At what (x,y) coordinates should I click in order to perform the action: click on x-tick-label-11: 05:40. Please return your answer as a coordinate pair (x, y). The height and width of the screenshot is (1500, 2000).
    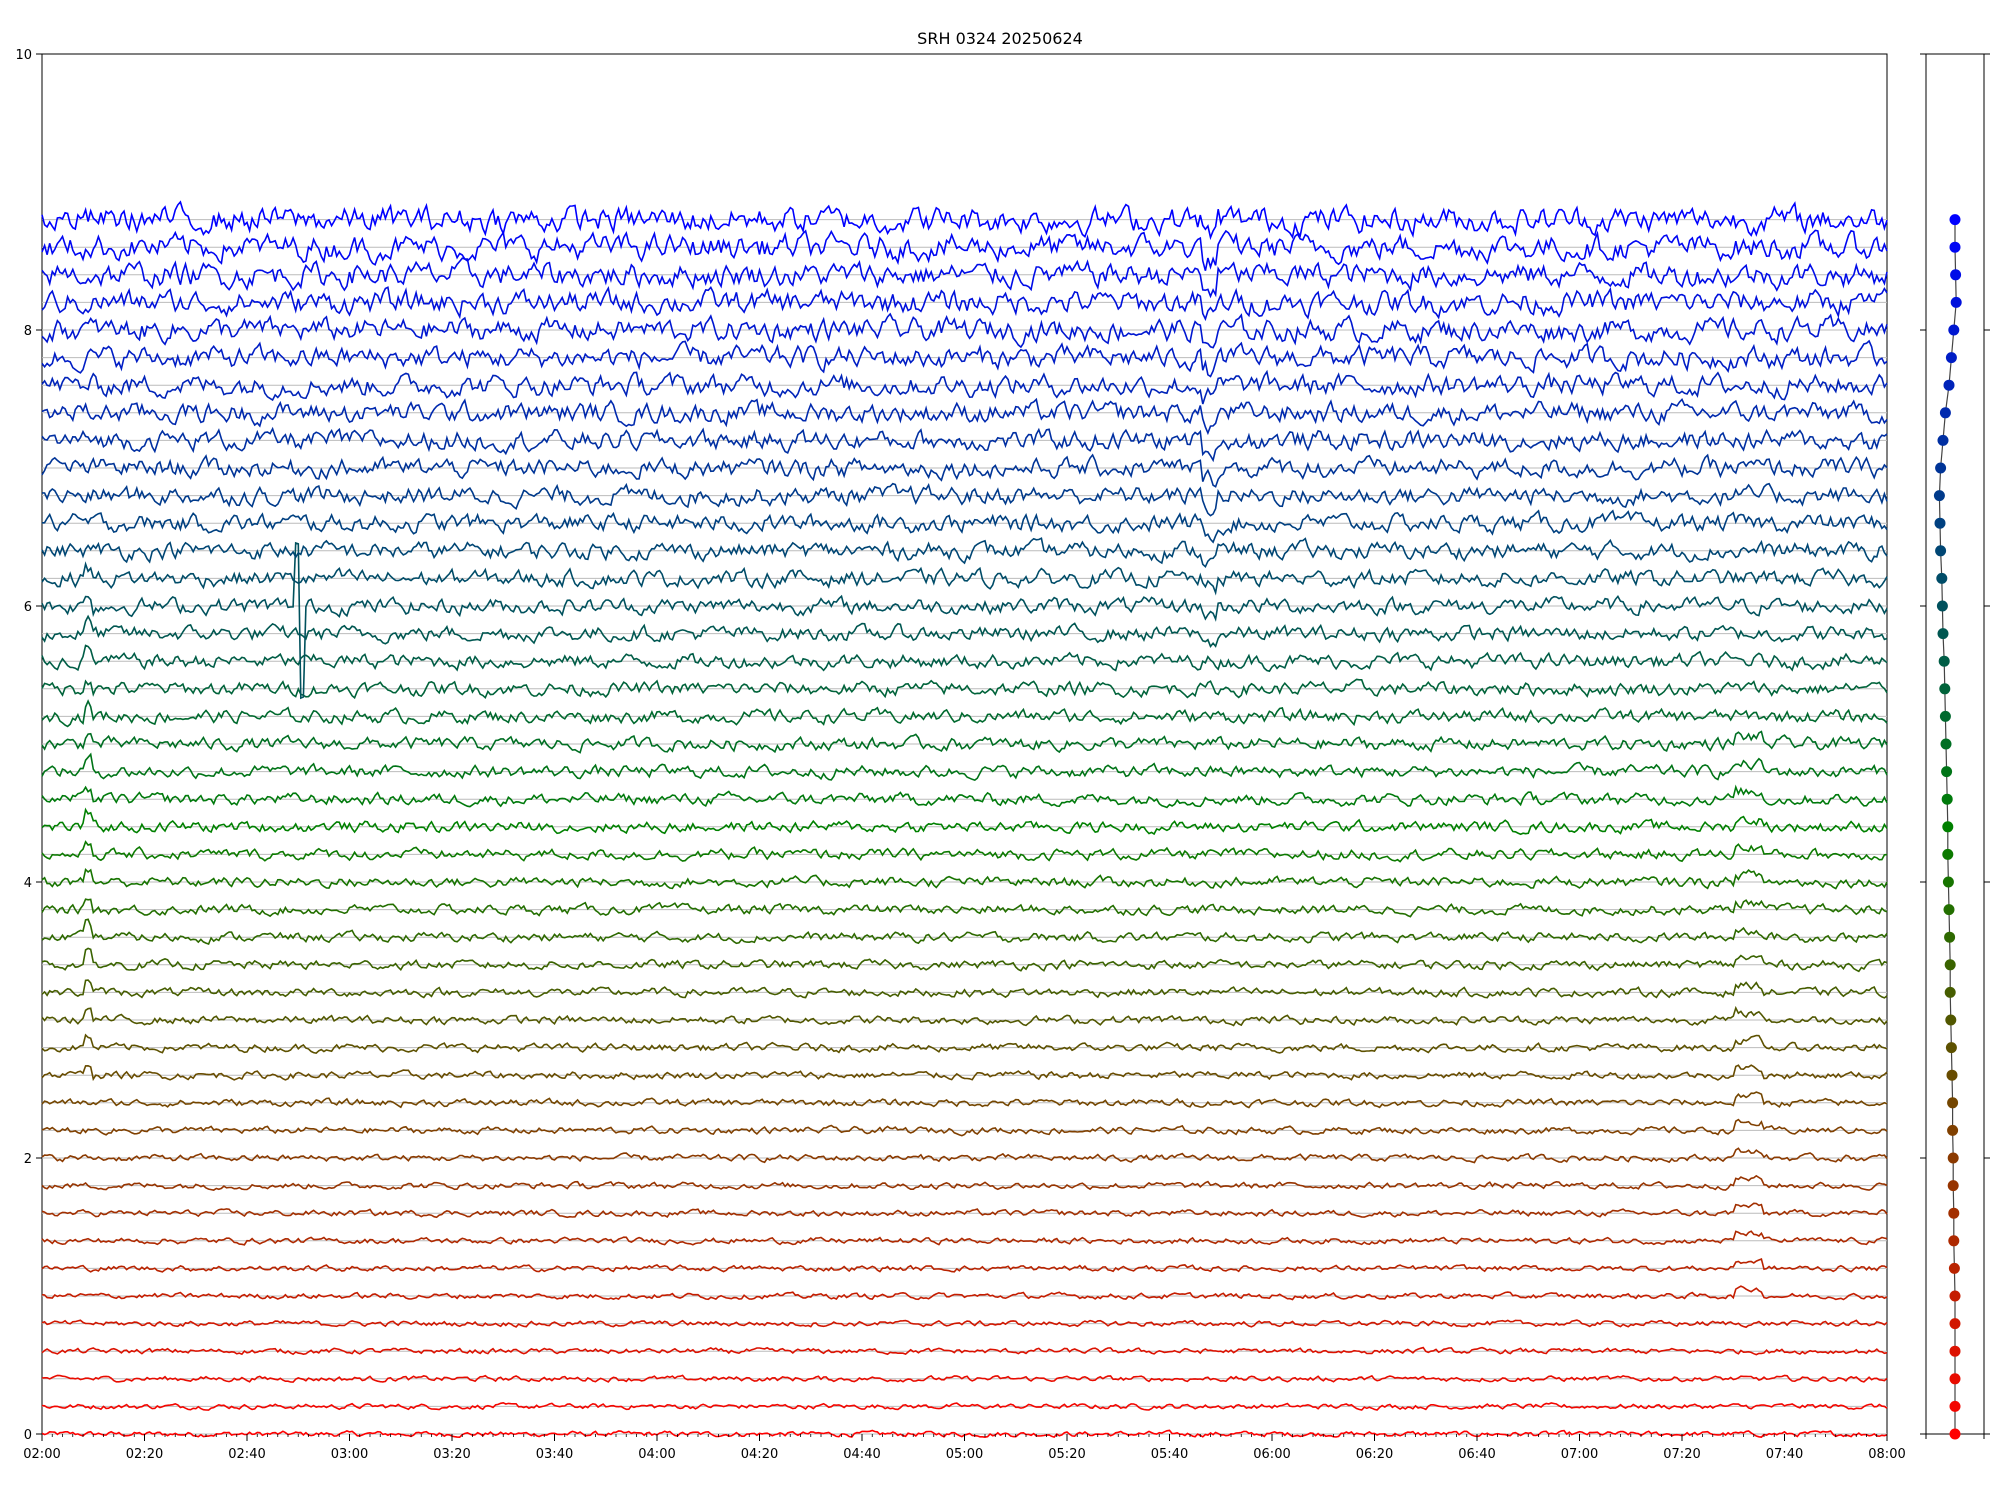
    Looking at the image, I should click on (1169, 1454).